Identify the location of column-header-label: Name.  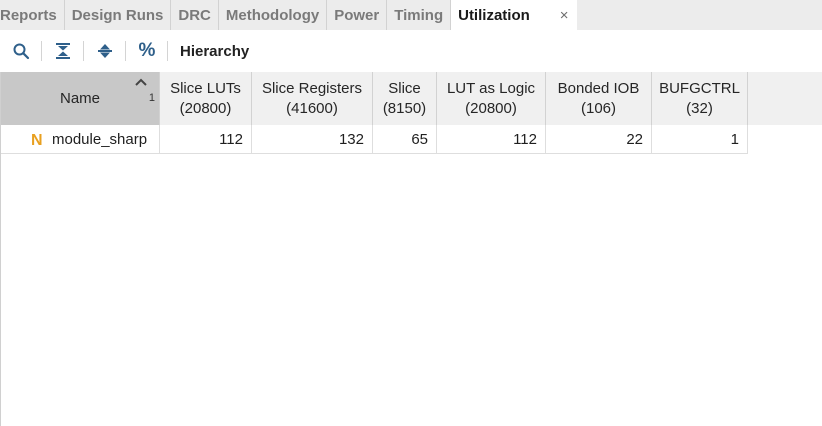
(79, 98).